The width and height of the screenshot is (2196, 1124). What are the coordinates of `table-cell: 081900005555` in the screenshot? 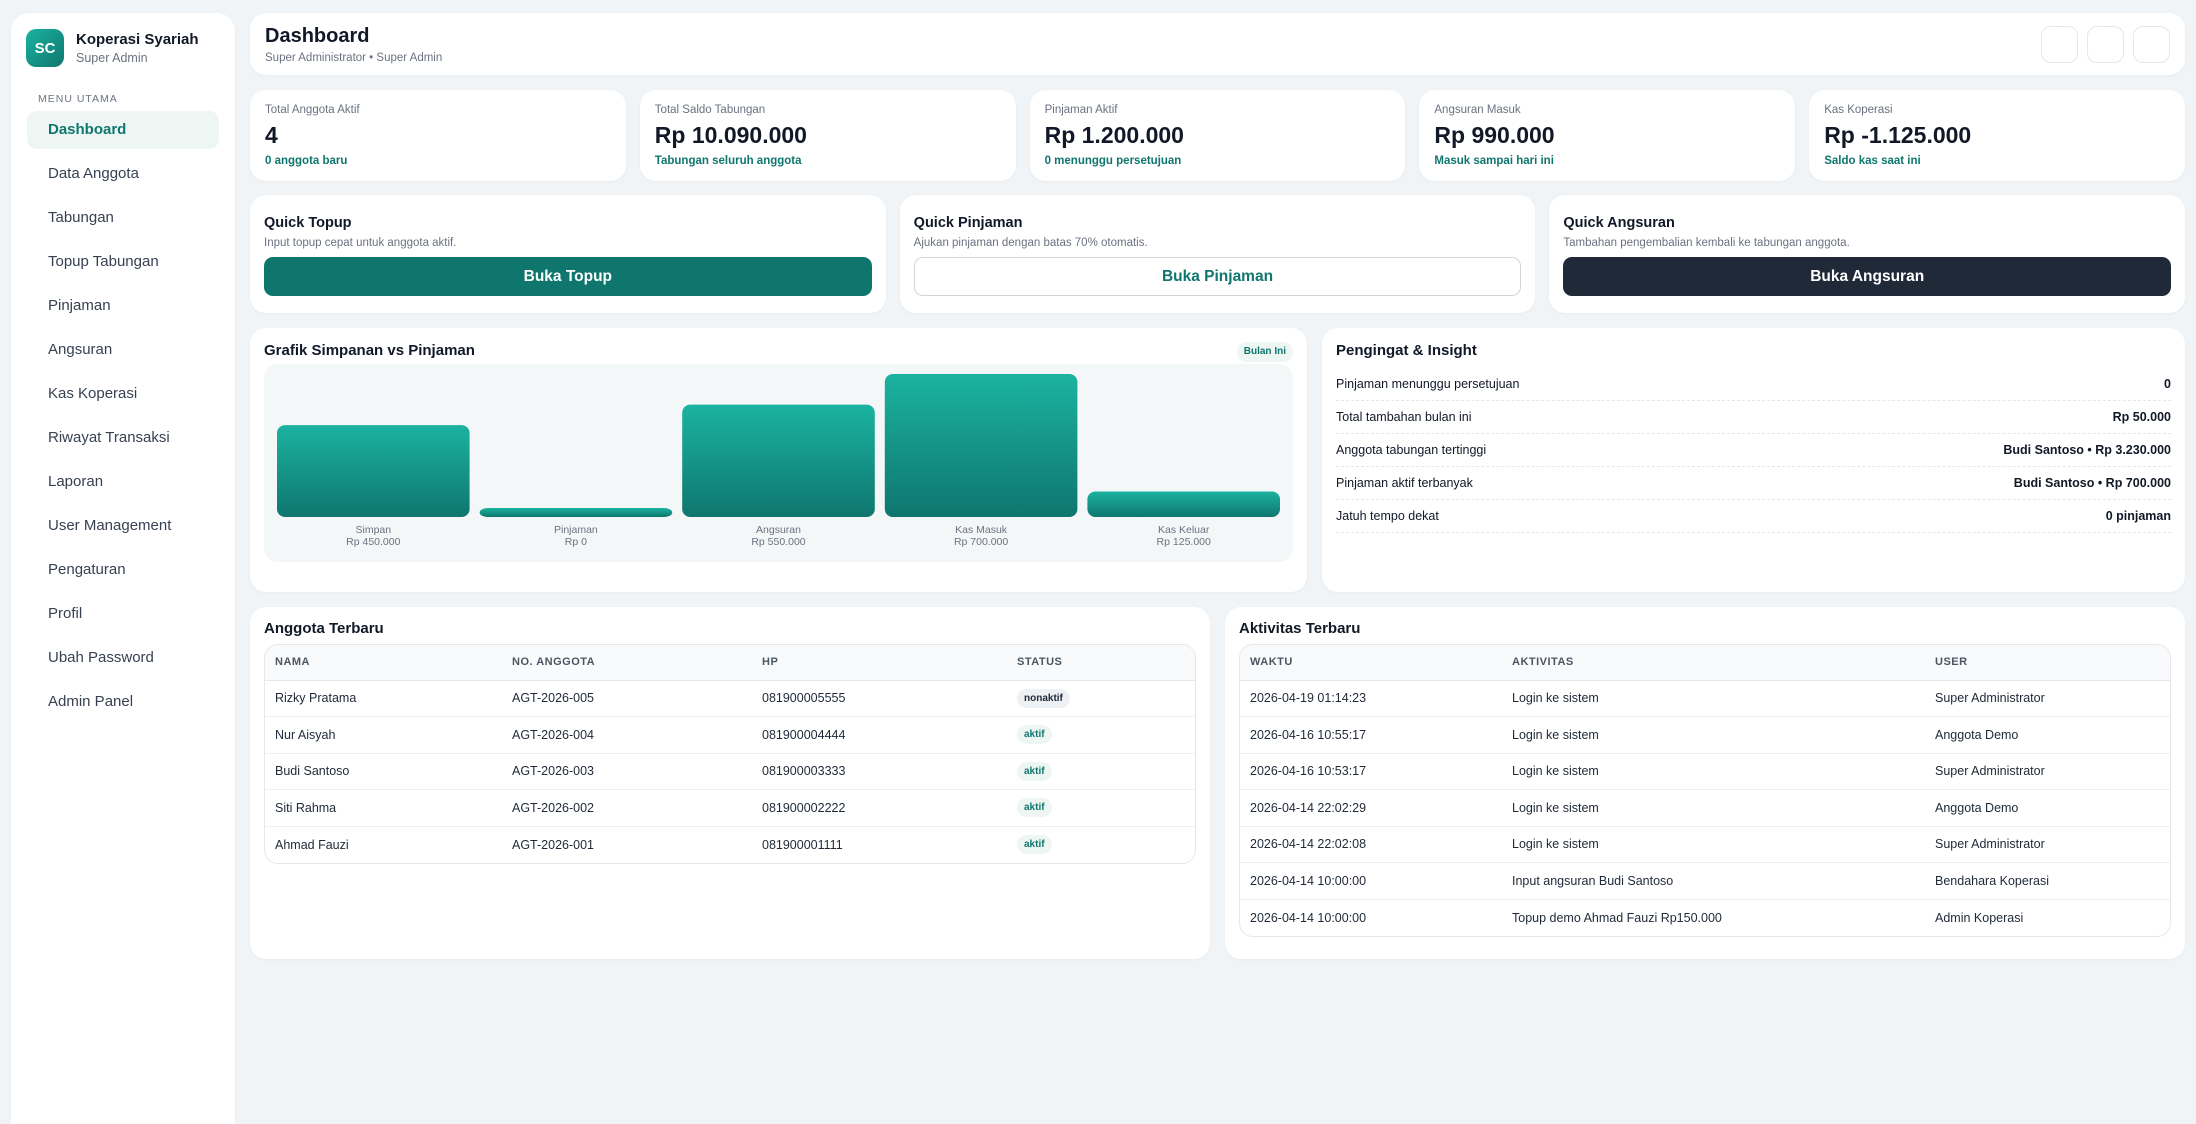 It's located at (879, 698).